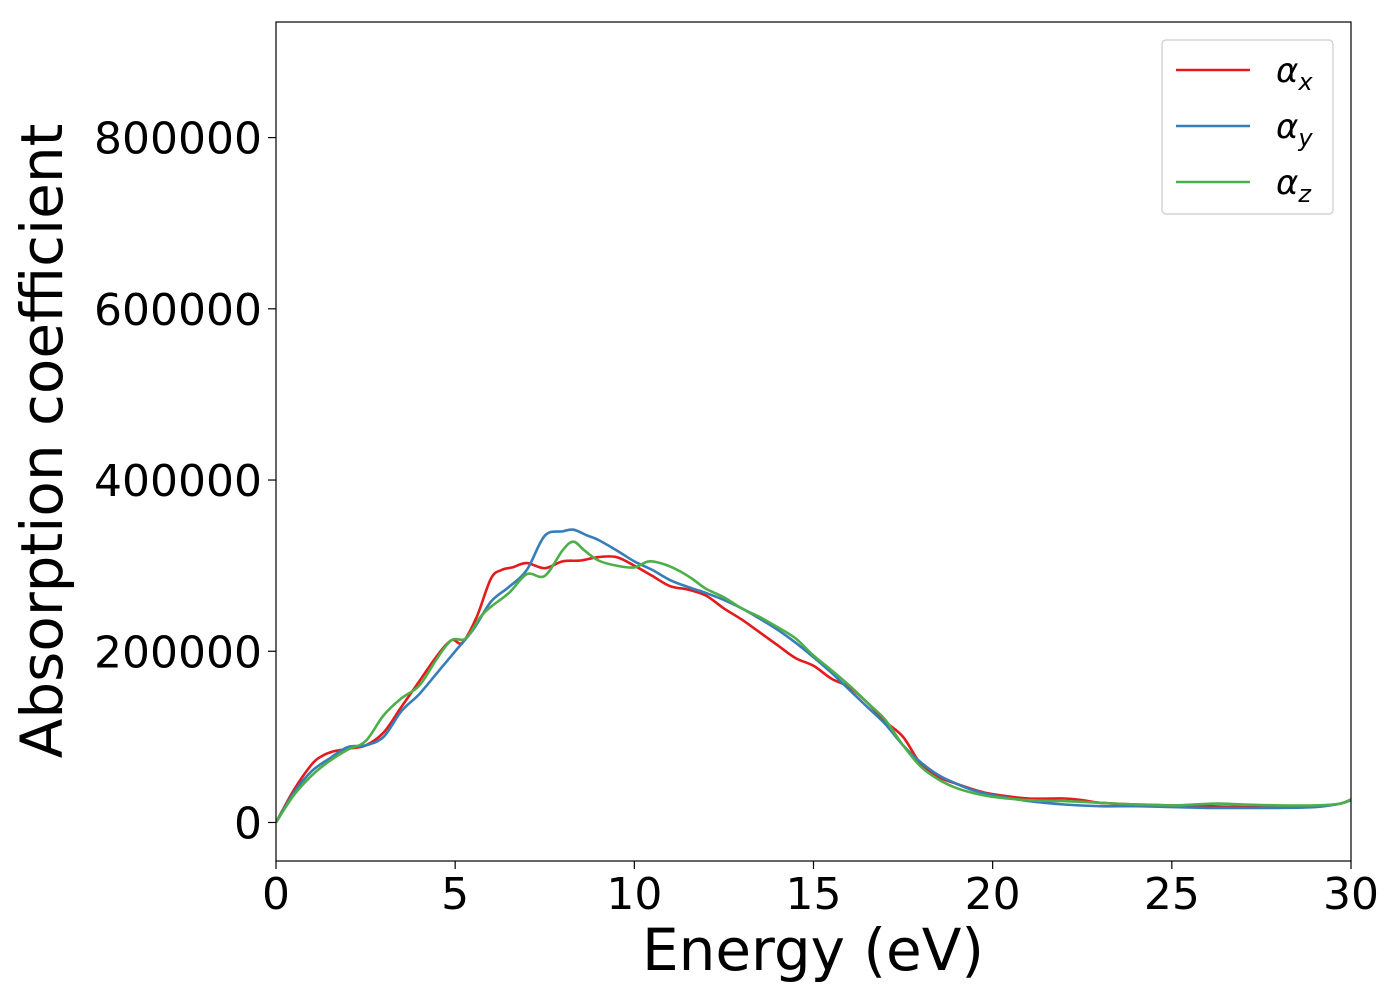 This screenshot has height=1000, width=1400. I want to click on x-tick-label: 20, so click(993, 894).